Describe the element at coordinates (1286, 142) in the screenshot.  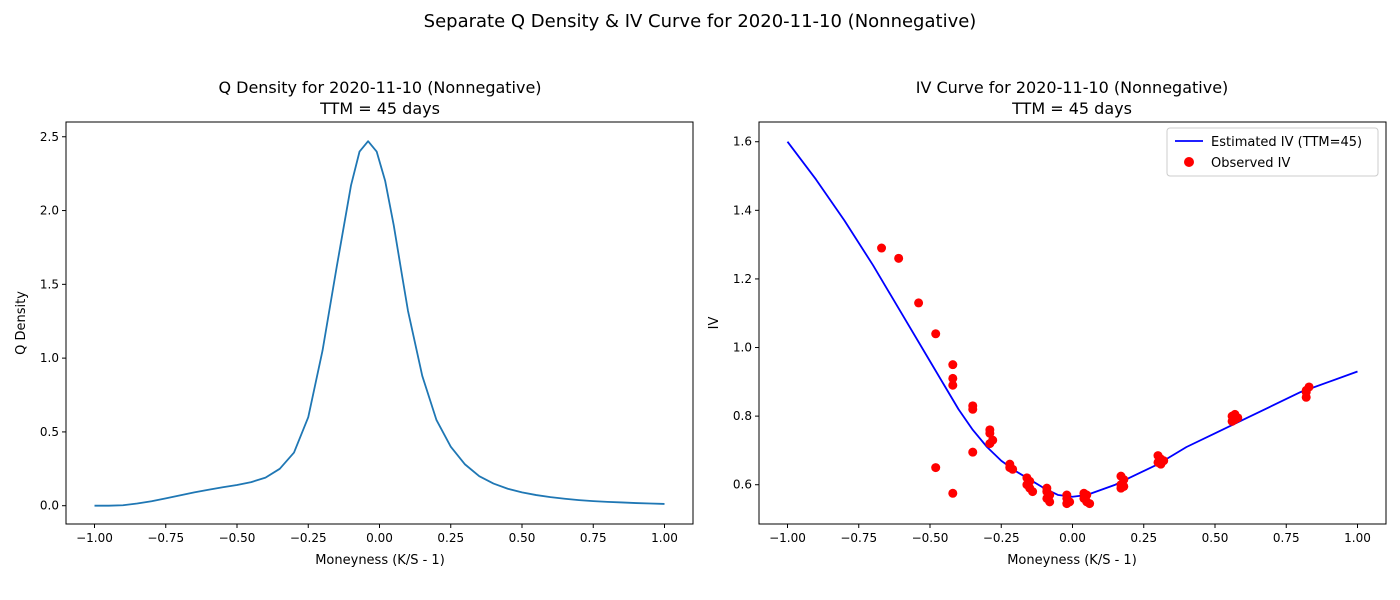
I see `iv-legend-label-estimated: Estimated IV (TTM=45)` at that location.